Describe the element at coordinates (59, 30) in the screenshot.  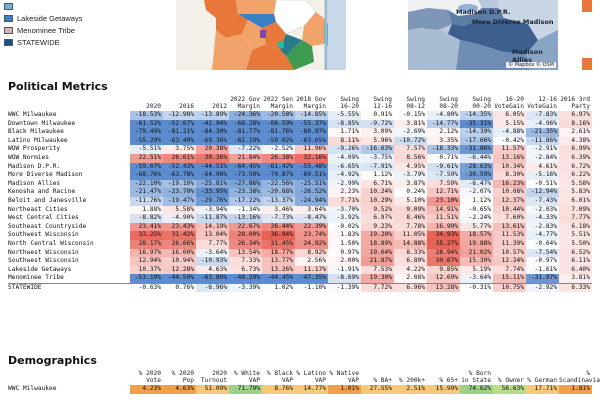
I see `legend-item: Menominee Tribe` at that location.